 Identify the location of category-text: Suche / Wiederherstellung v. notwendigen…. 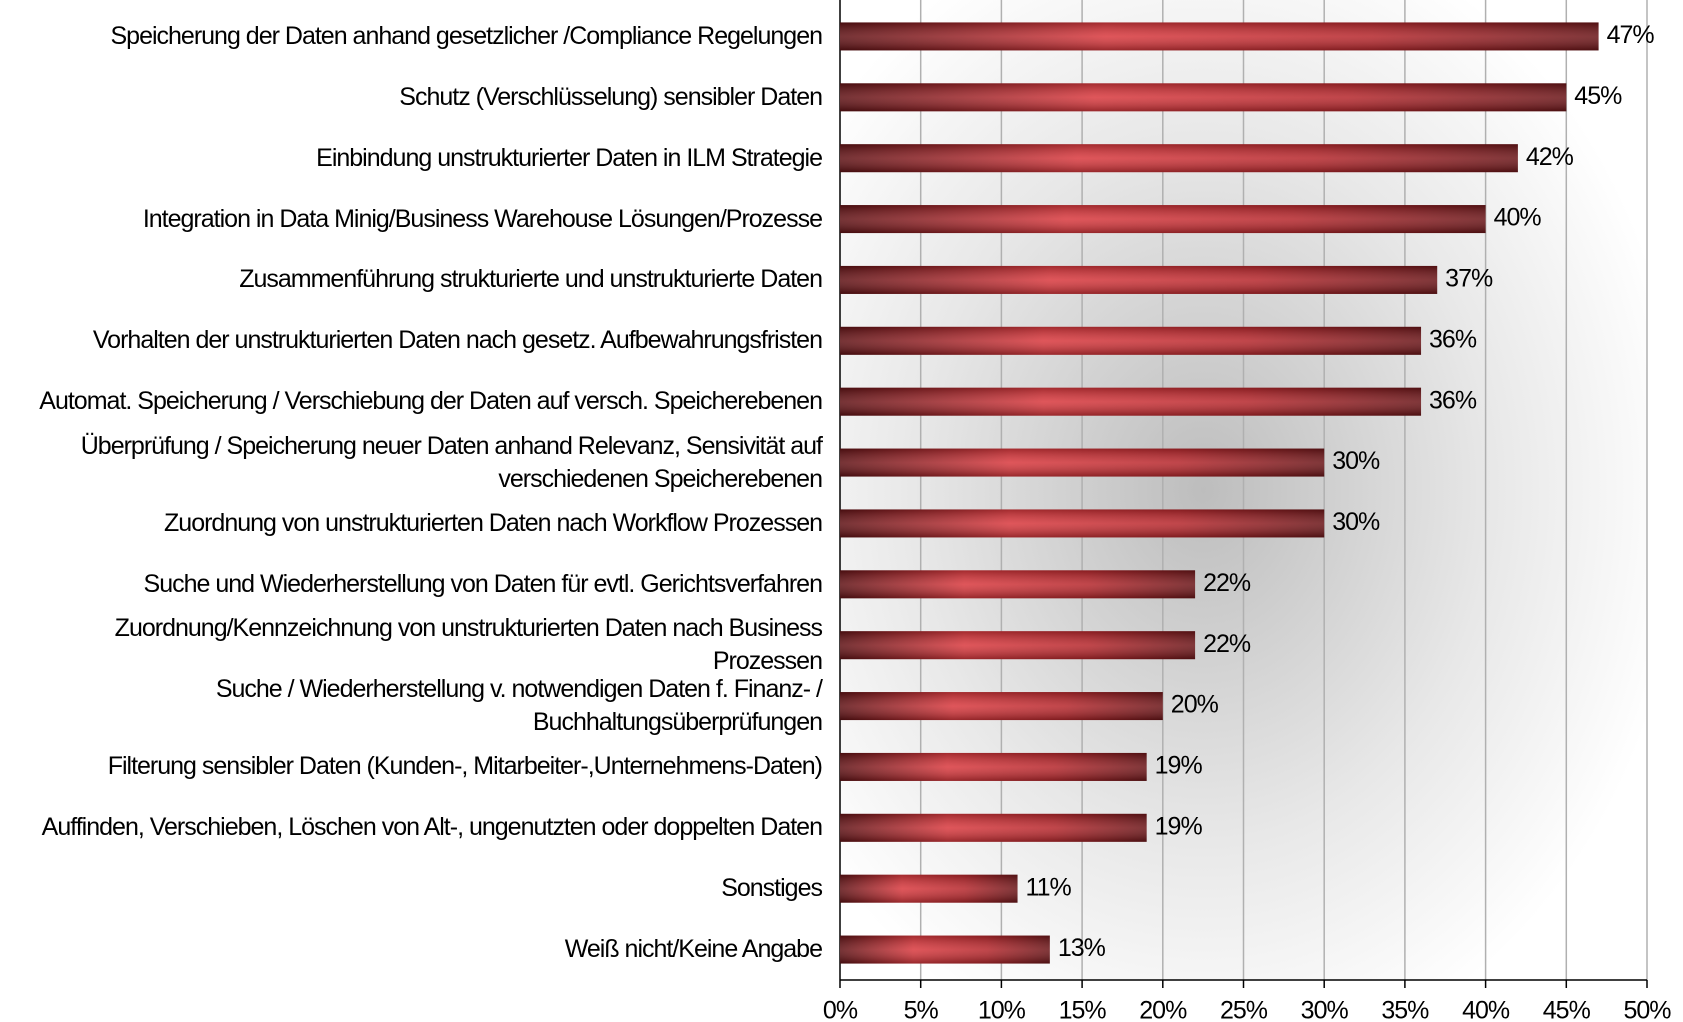
(519, 706).